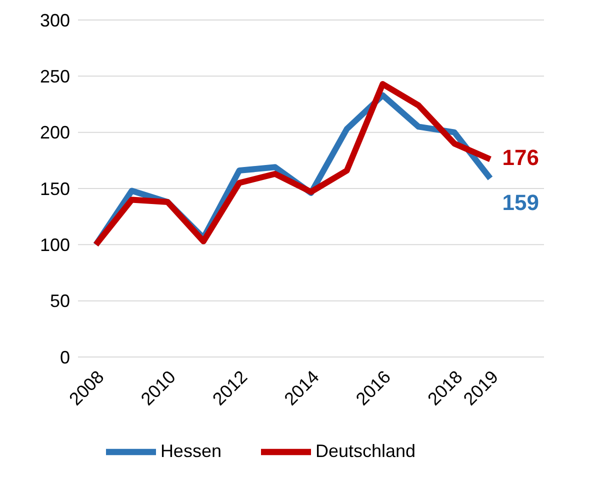 The image size is (602, 495). Describe the element at coordinates (520, 203) in the screenshot. I see `data-label: 159` at that location.